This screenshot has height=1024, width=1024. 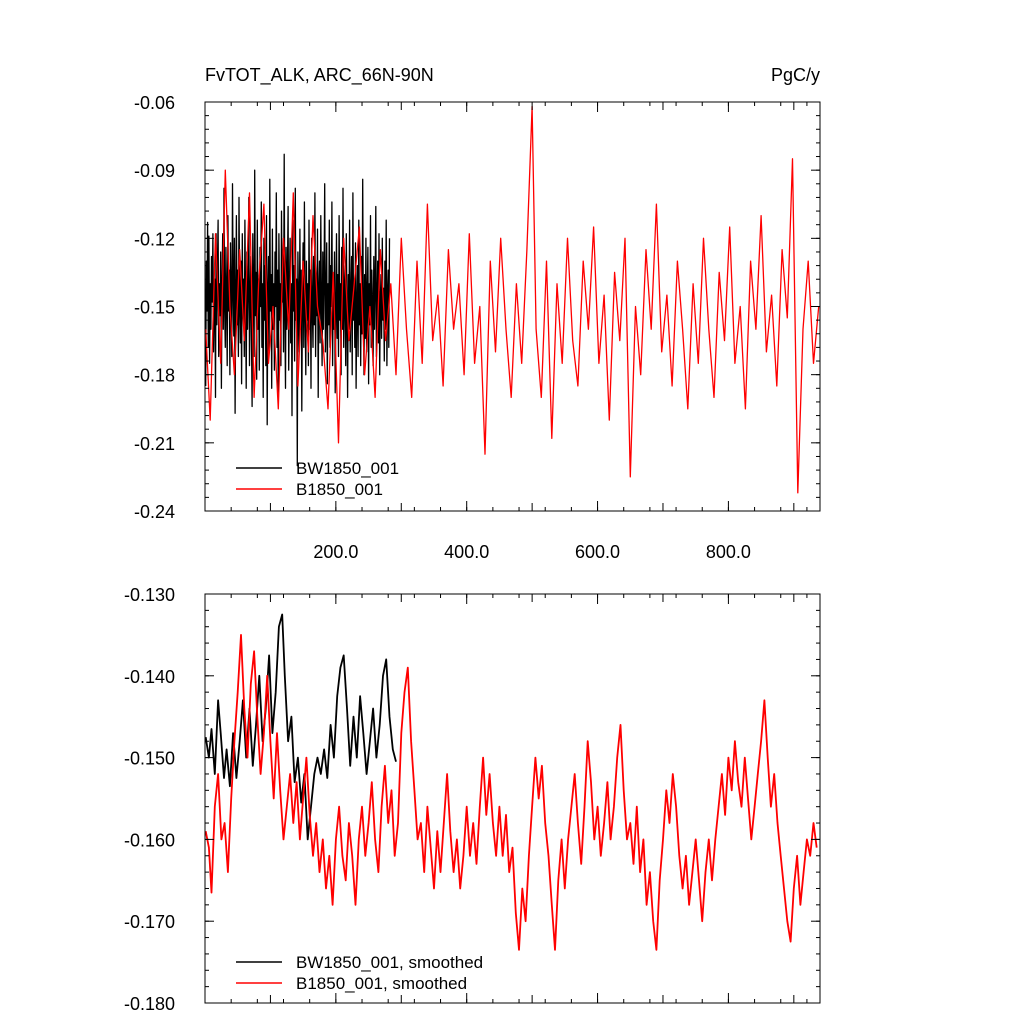 What do you see at coordinates (154, 103) in the screenshot?
I see `y-tick-label: -0.06` at bounding box center [154, 103].